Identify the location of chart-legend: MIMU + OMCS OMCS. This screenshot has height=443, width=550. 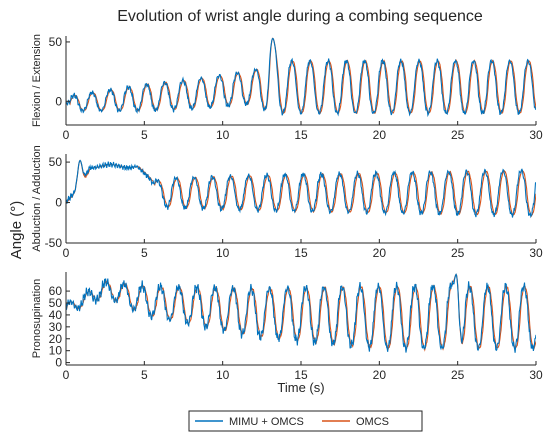
(305, 421).